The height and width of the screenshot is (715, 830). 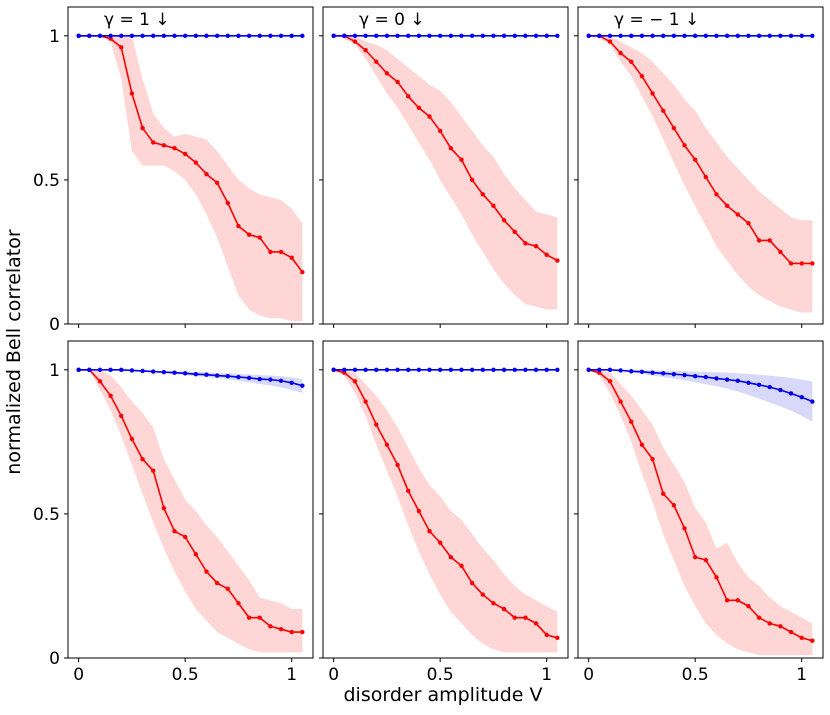 I want to click on panel-title: γ = 1 ↓, so click(x=137, y=20).